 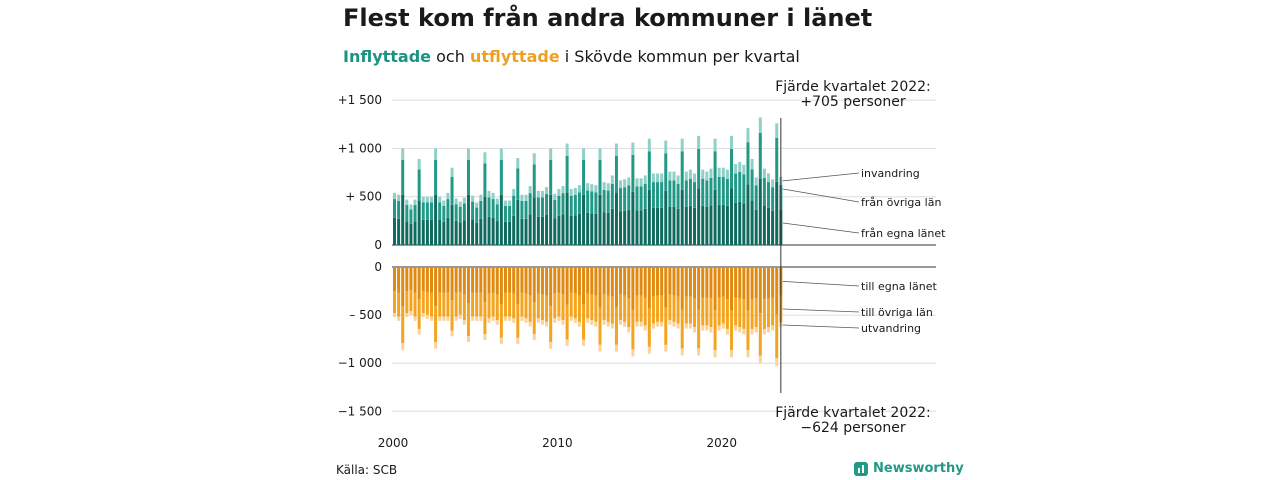 What do you see at coordinates (903, 233) in the screenshot?
I see `series-label-in-own: från egna länet` at bounding box center [903, 233].